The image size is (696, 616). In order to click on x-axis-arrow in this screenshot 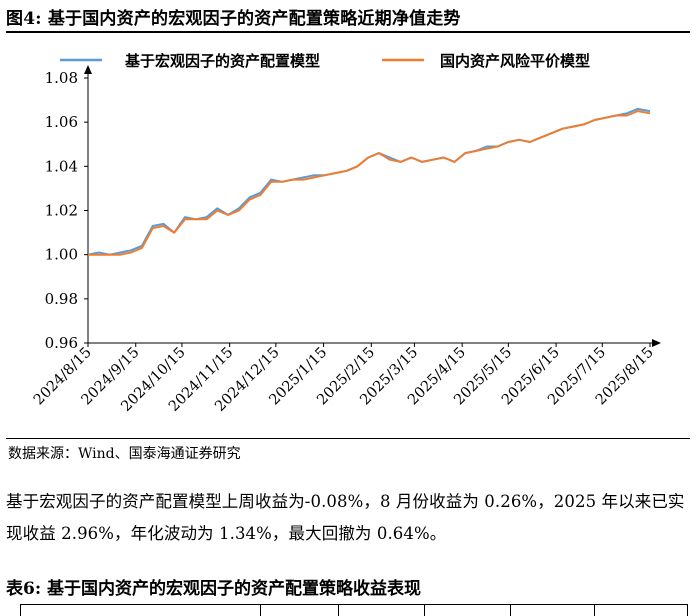, I will do `click(656, 343)`.